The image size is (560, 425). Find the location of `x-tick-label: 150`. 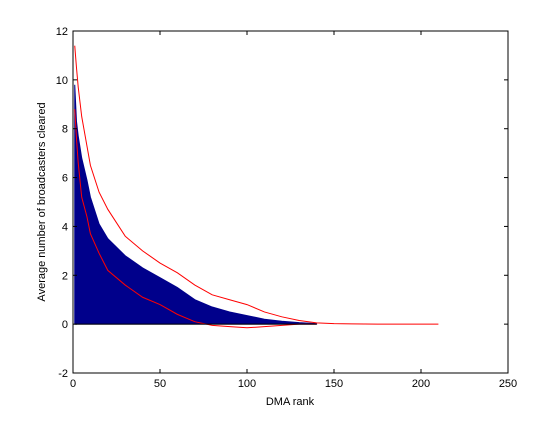

x-tick-label: 150 is located at coordinates (334, 384).